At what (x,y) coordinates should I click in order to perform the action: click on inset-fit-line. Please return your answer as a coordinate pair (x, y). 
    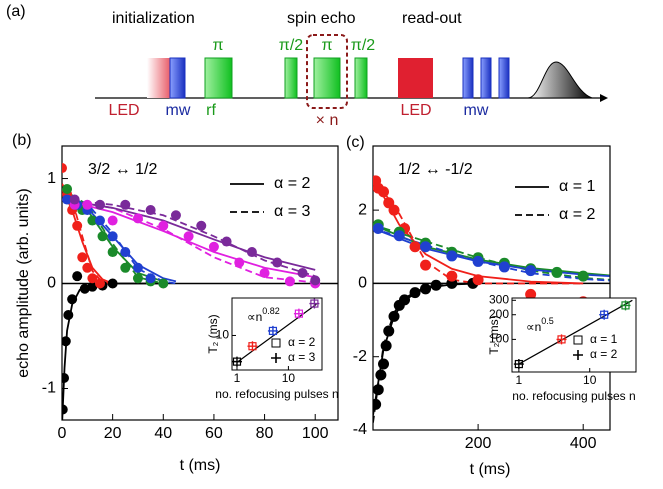
    Looking at the image, I should click on (575, 332).